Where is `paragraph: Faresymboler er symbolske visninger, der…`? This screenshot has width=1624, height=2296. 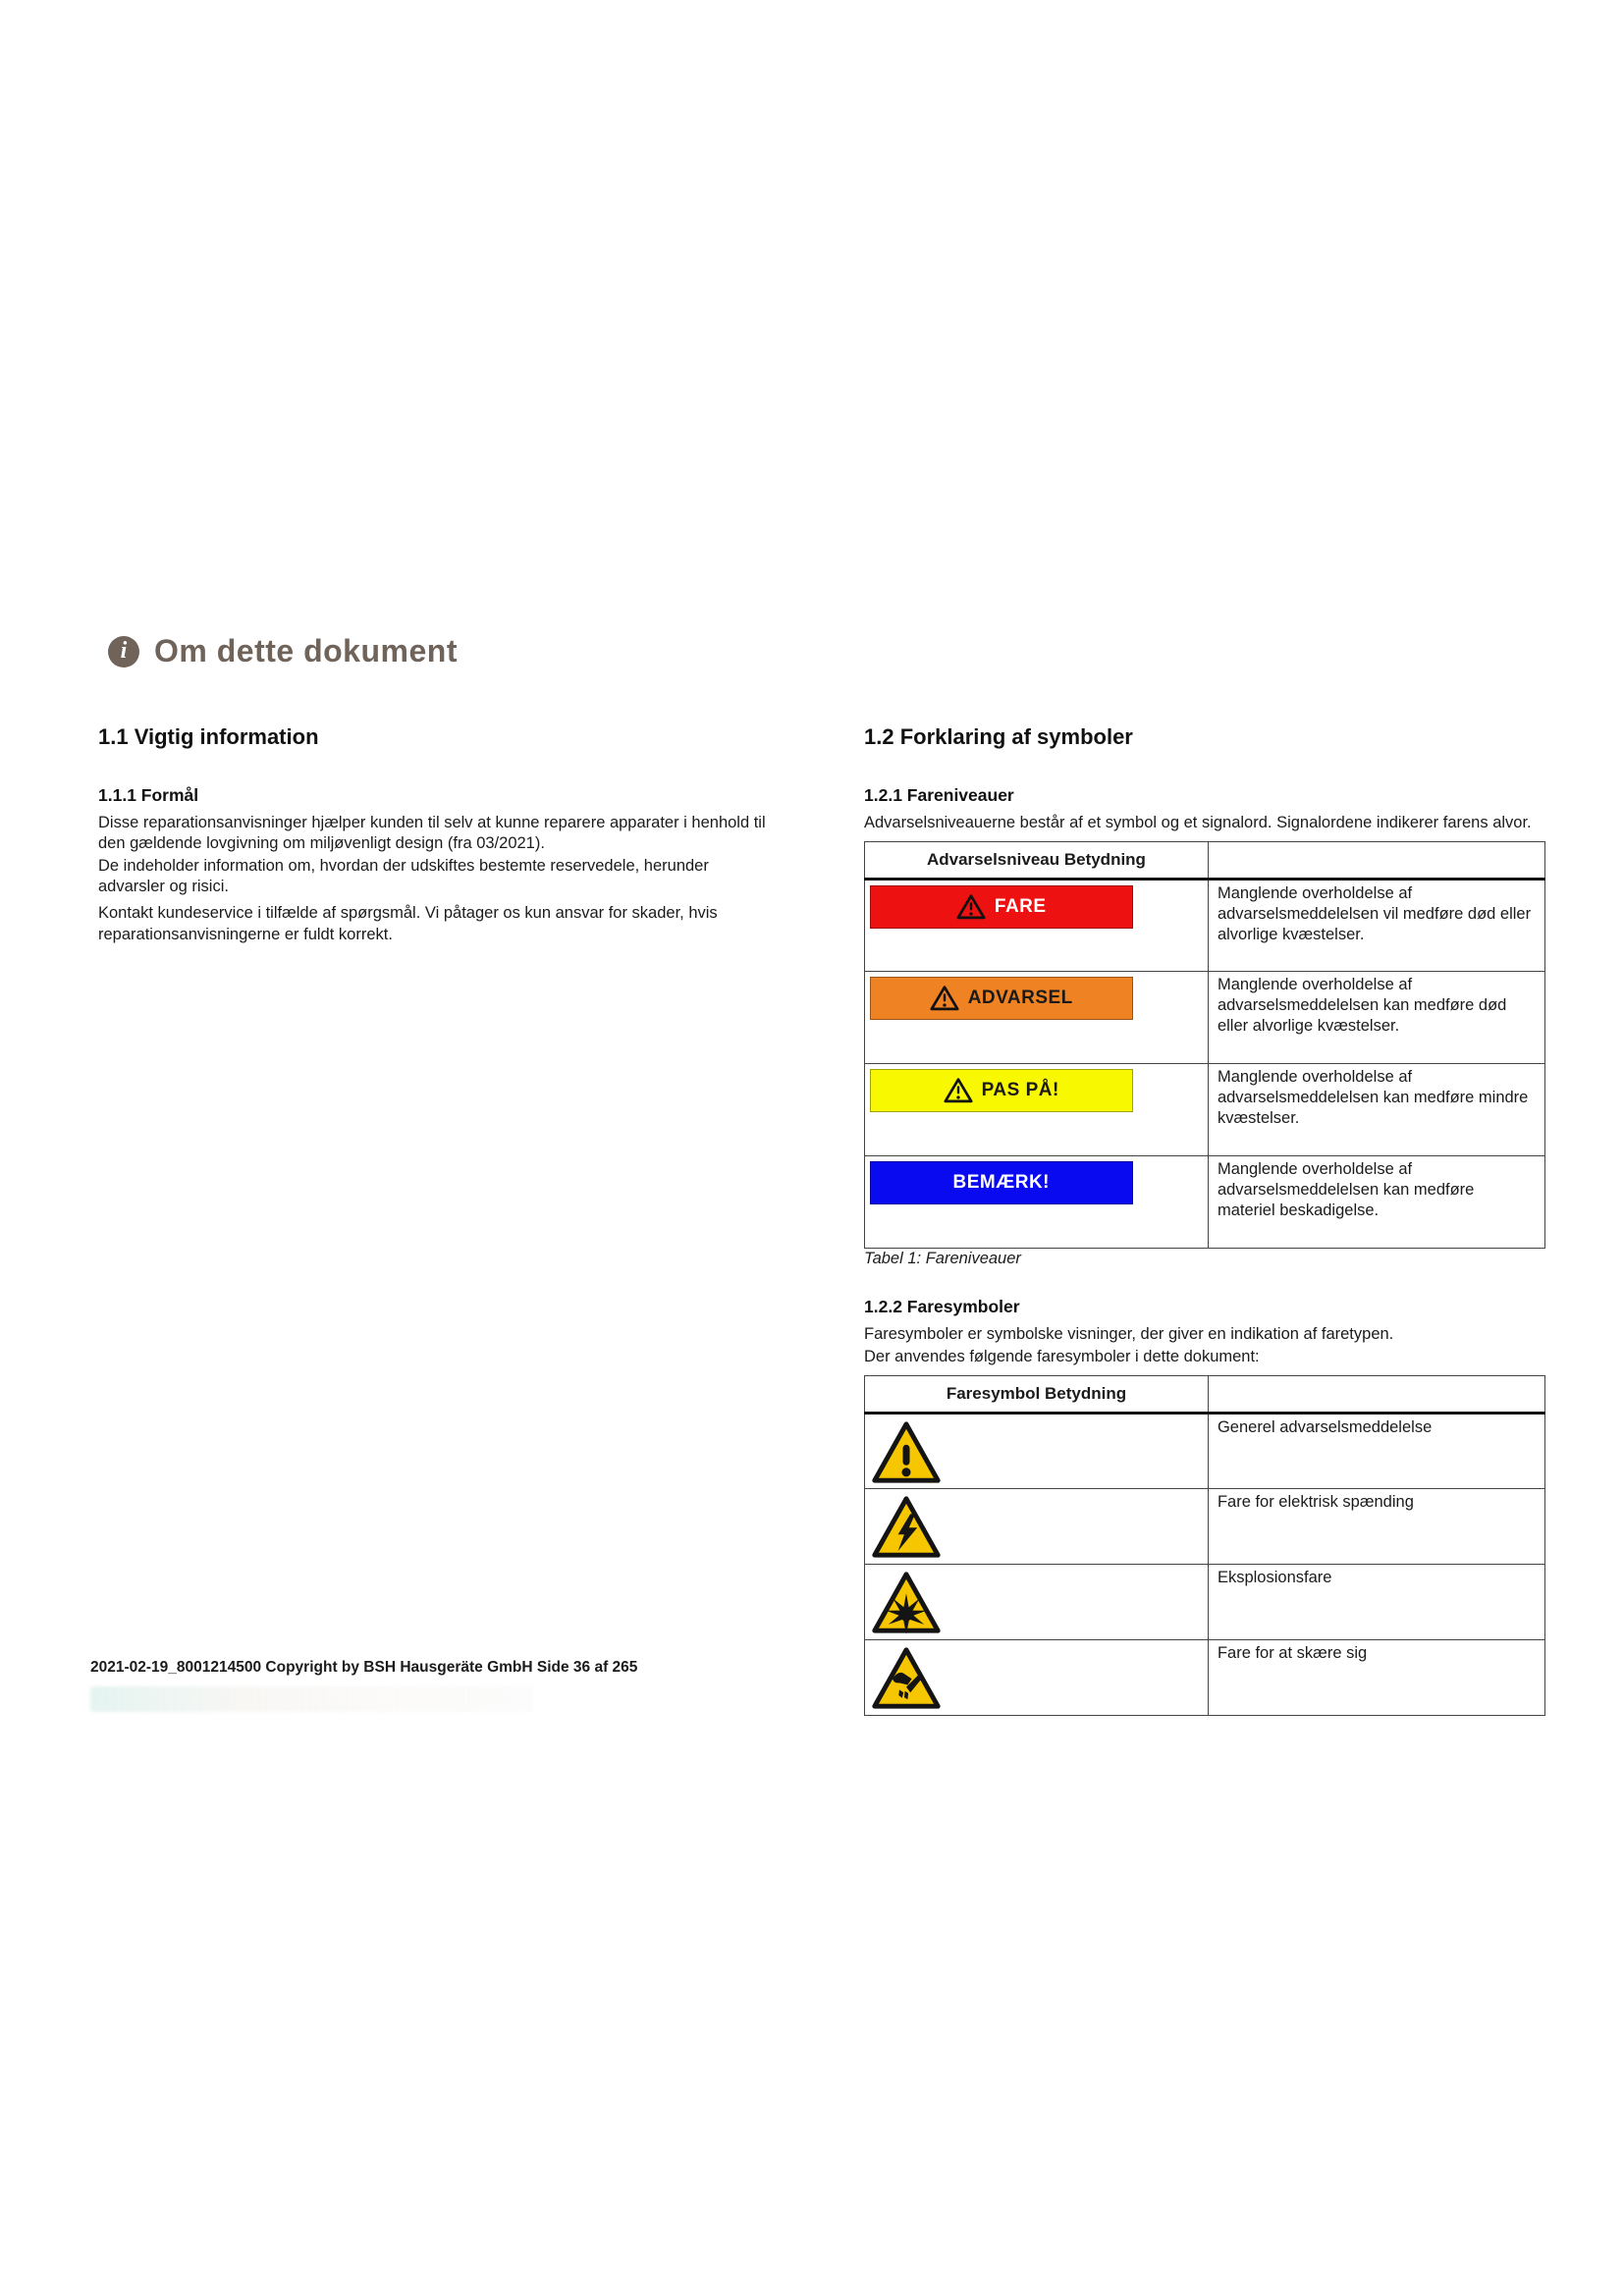 paragraph: Faresymboler er symbolske visninger, der… is located at coordinates (1129, 1334).